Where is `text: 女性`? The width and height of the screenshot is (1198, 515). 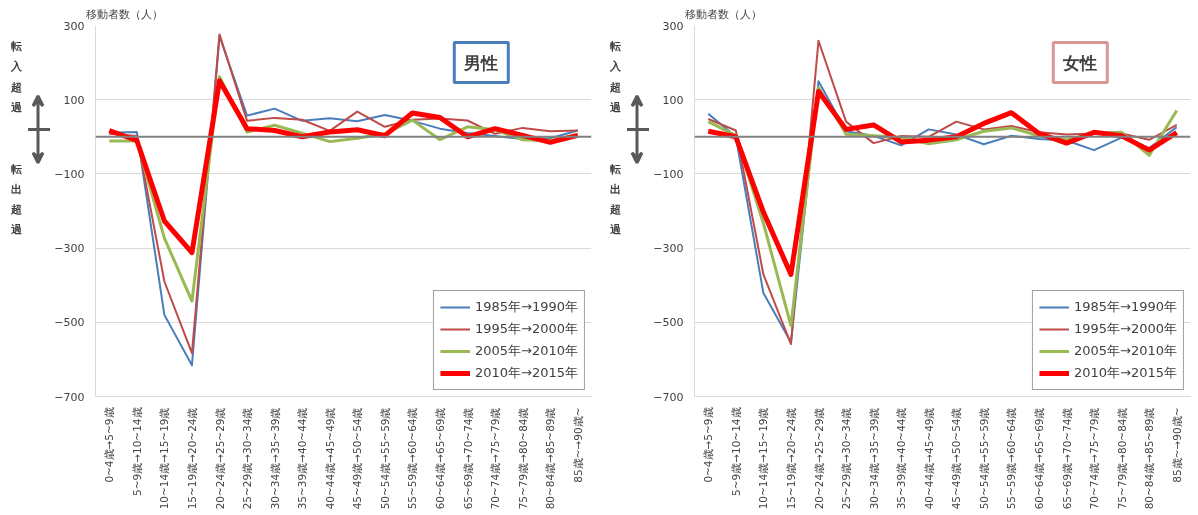 text: 女性 is located at coordinates (1080, 62).